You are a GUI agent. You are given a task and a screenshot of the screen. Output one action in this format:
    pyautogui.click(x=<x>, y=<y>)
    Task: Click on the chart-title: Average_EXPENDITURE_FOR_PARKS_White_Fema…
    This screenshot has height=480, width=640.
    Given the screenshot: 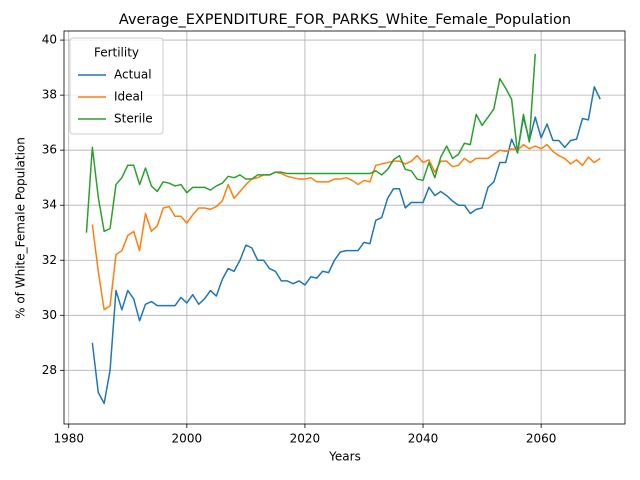 What is the action you would take?
    pyautogui.click(x=345, y=20)
    